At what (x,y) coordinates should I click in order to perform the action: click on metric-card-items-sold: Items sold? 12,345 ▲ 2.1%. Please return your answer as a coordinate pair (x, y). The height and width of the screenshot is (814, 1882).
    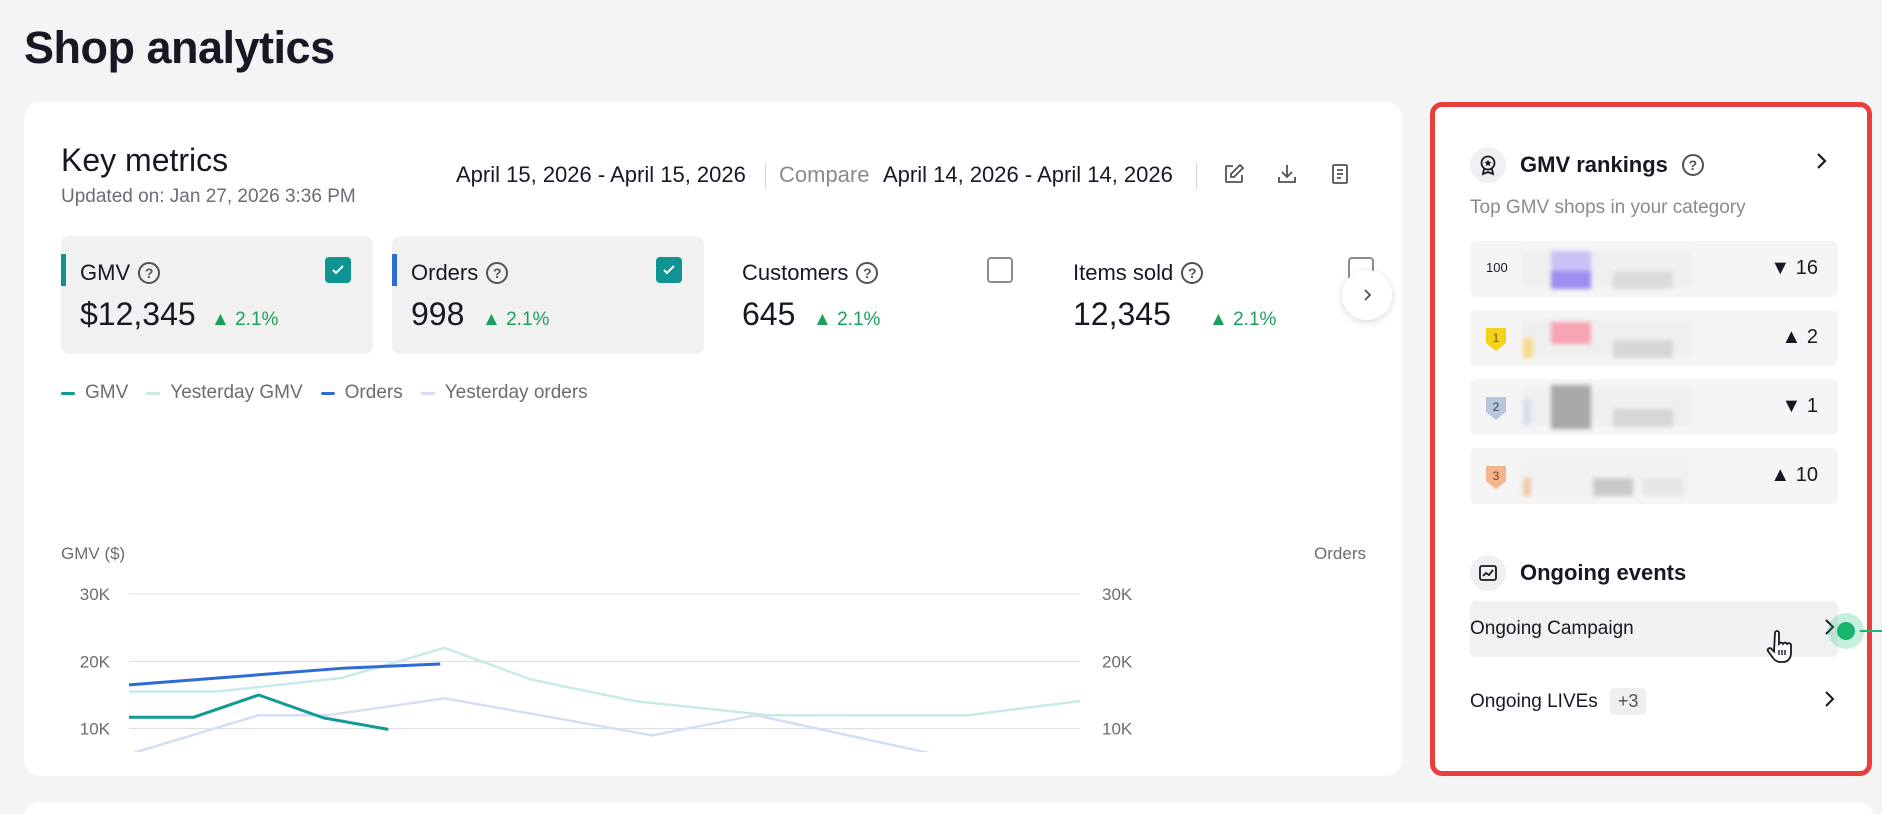
    Looking at the image, I should click on (1214, 295).